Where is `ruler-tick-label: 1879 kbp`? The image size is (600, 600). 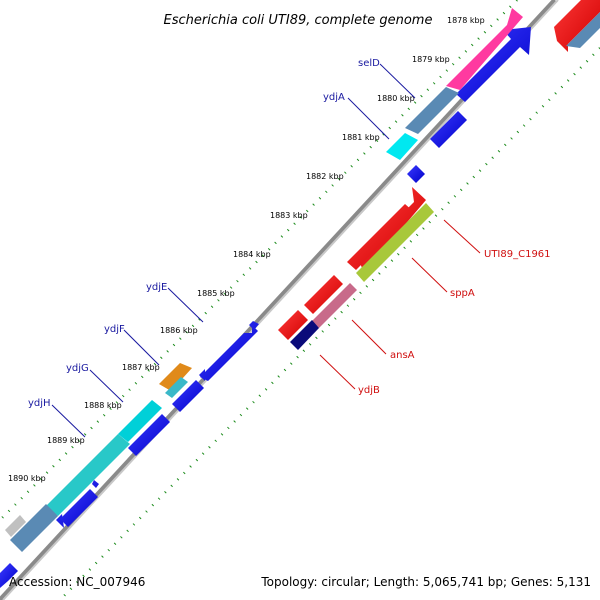 ruler-tick-label: 1879 kbp is located at coordinates (431, 59).